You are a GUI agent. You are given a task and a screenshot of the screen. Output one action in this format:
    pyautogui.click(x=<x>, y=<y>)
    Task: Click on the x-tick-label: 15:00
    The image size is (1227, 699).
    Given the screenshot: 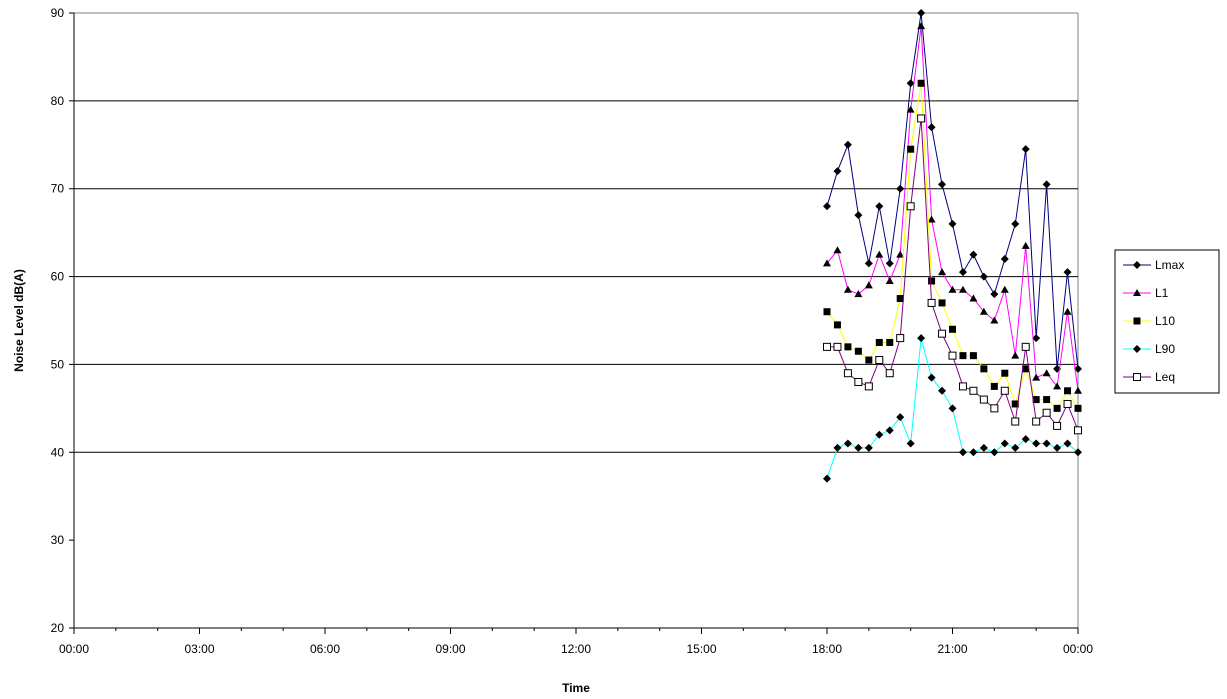 What is the action you would take?
    pyautogui.click(x=701, y=649)
    